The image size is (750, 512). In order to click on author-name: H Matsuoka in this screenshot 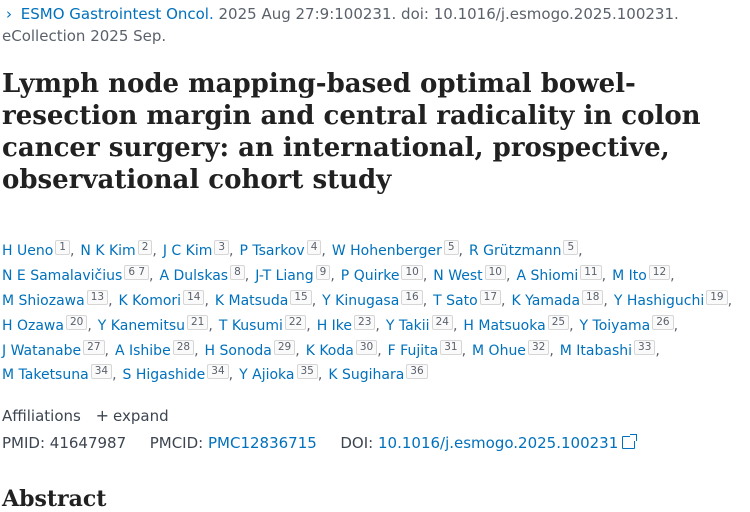, I will do `click(504, 325)`.